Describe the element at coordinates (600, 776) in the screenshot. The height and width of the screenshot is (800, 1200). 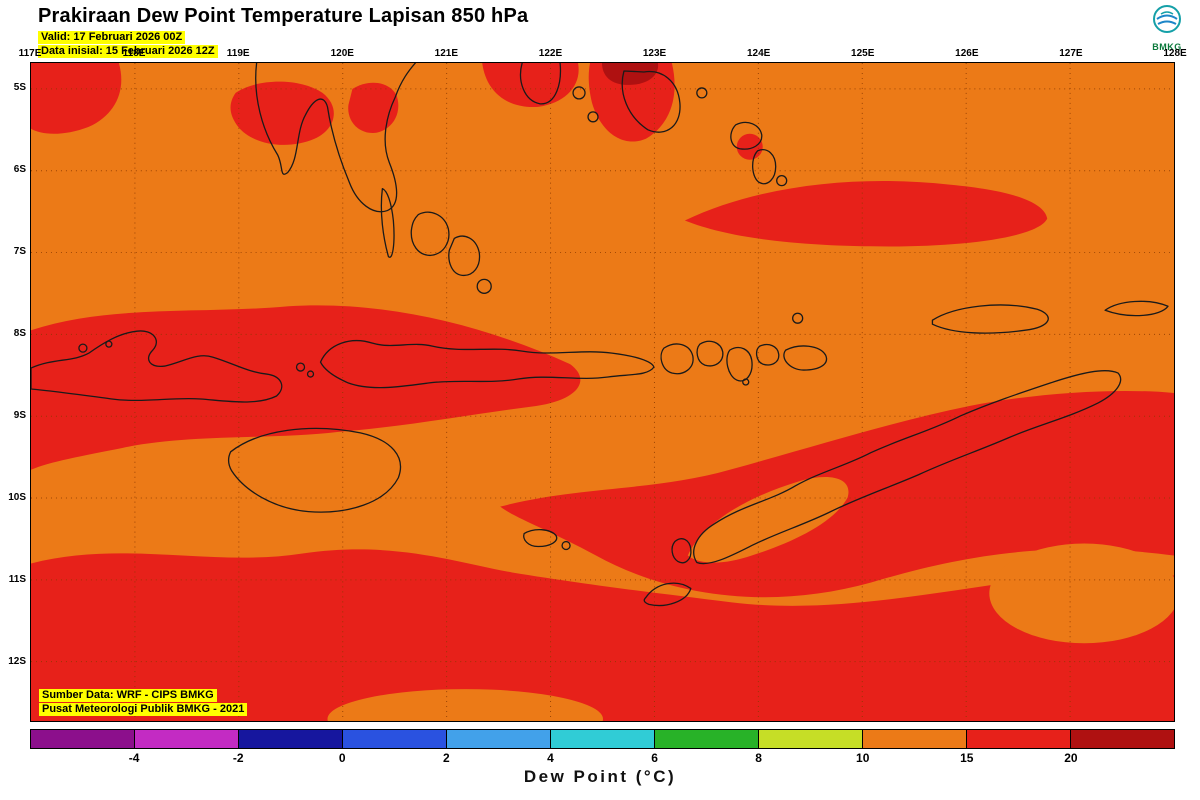
I see `legend-title: Dew Point (°C)` at that location.